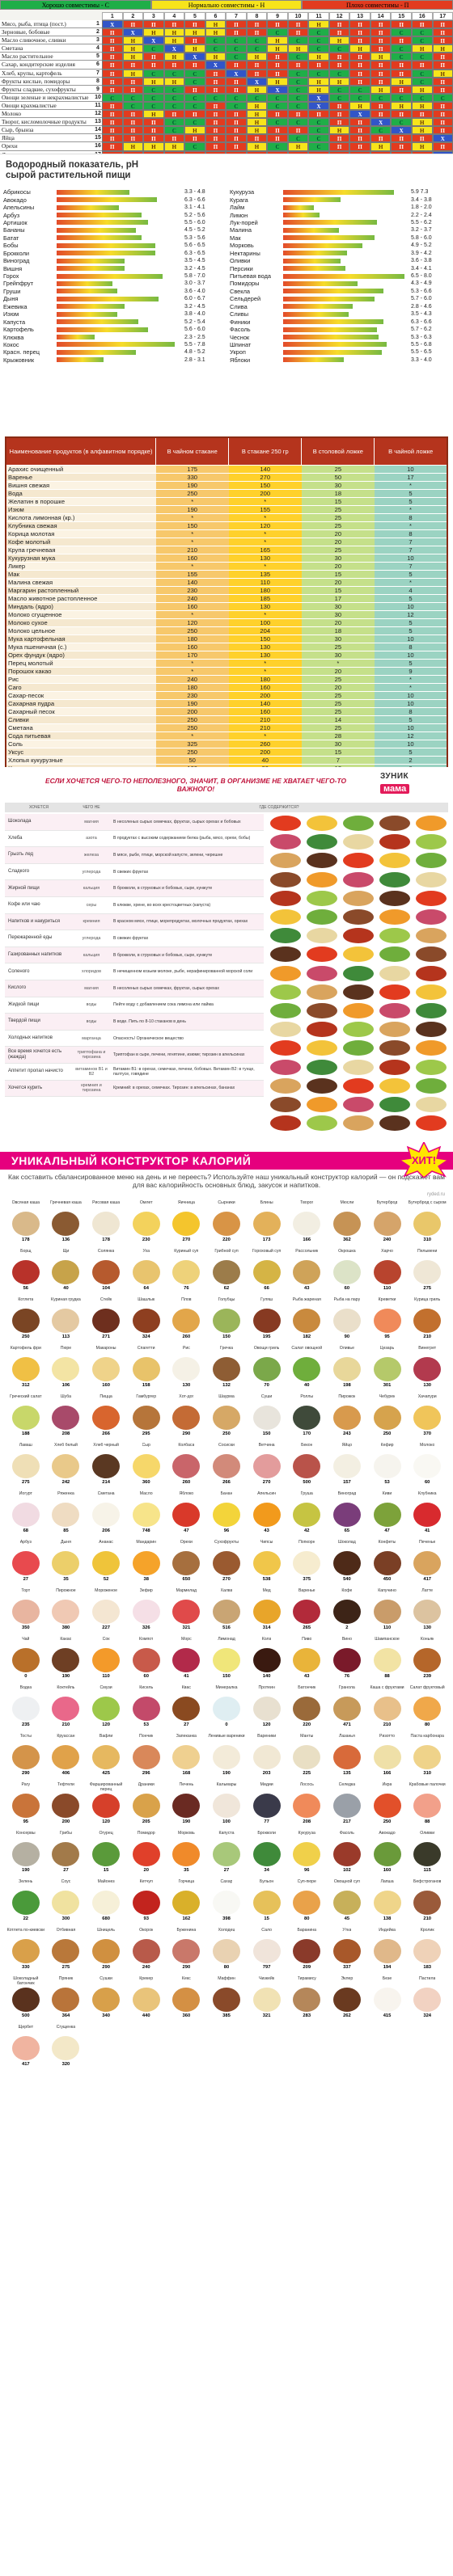  Describe the element at coordinates (26, 1737) in the screenshot. I see `calorie-item-name: Тосты` at that location.